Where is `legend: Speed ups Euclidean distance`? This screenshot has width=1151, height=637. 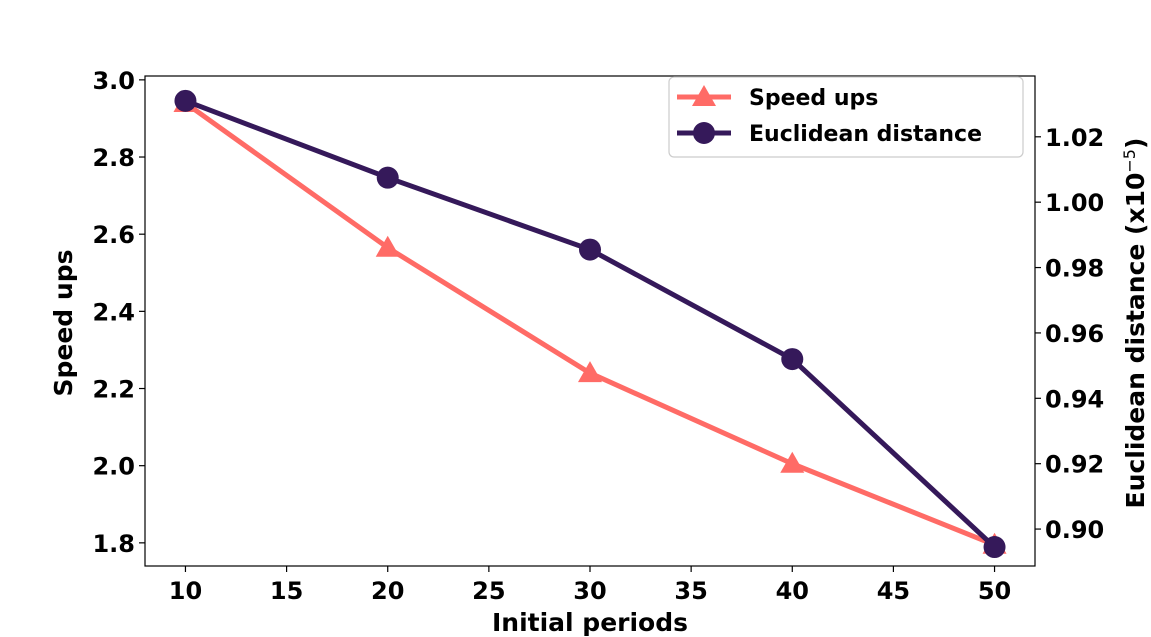
legend: Speed ups Euclidean distance is located at coordinates (846, 117).